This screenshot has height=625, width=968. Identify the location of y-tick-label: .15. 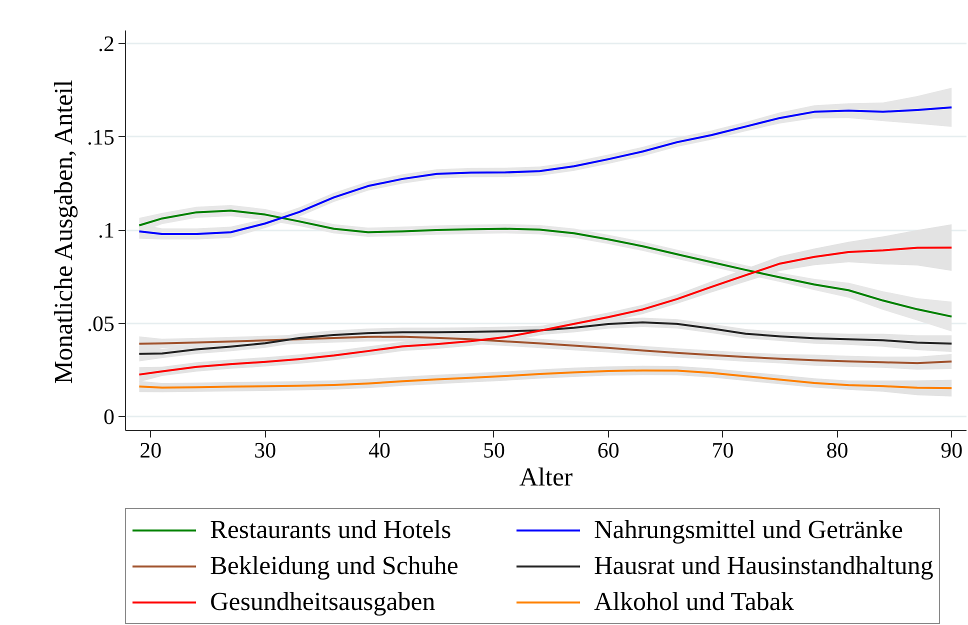
(100, 137).